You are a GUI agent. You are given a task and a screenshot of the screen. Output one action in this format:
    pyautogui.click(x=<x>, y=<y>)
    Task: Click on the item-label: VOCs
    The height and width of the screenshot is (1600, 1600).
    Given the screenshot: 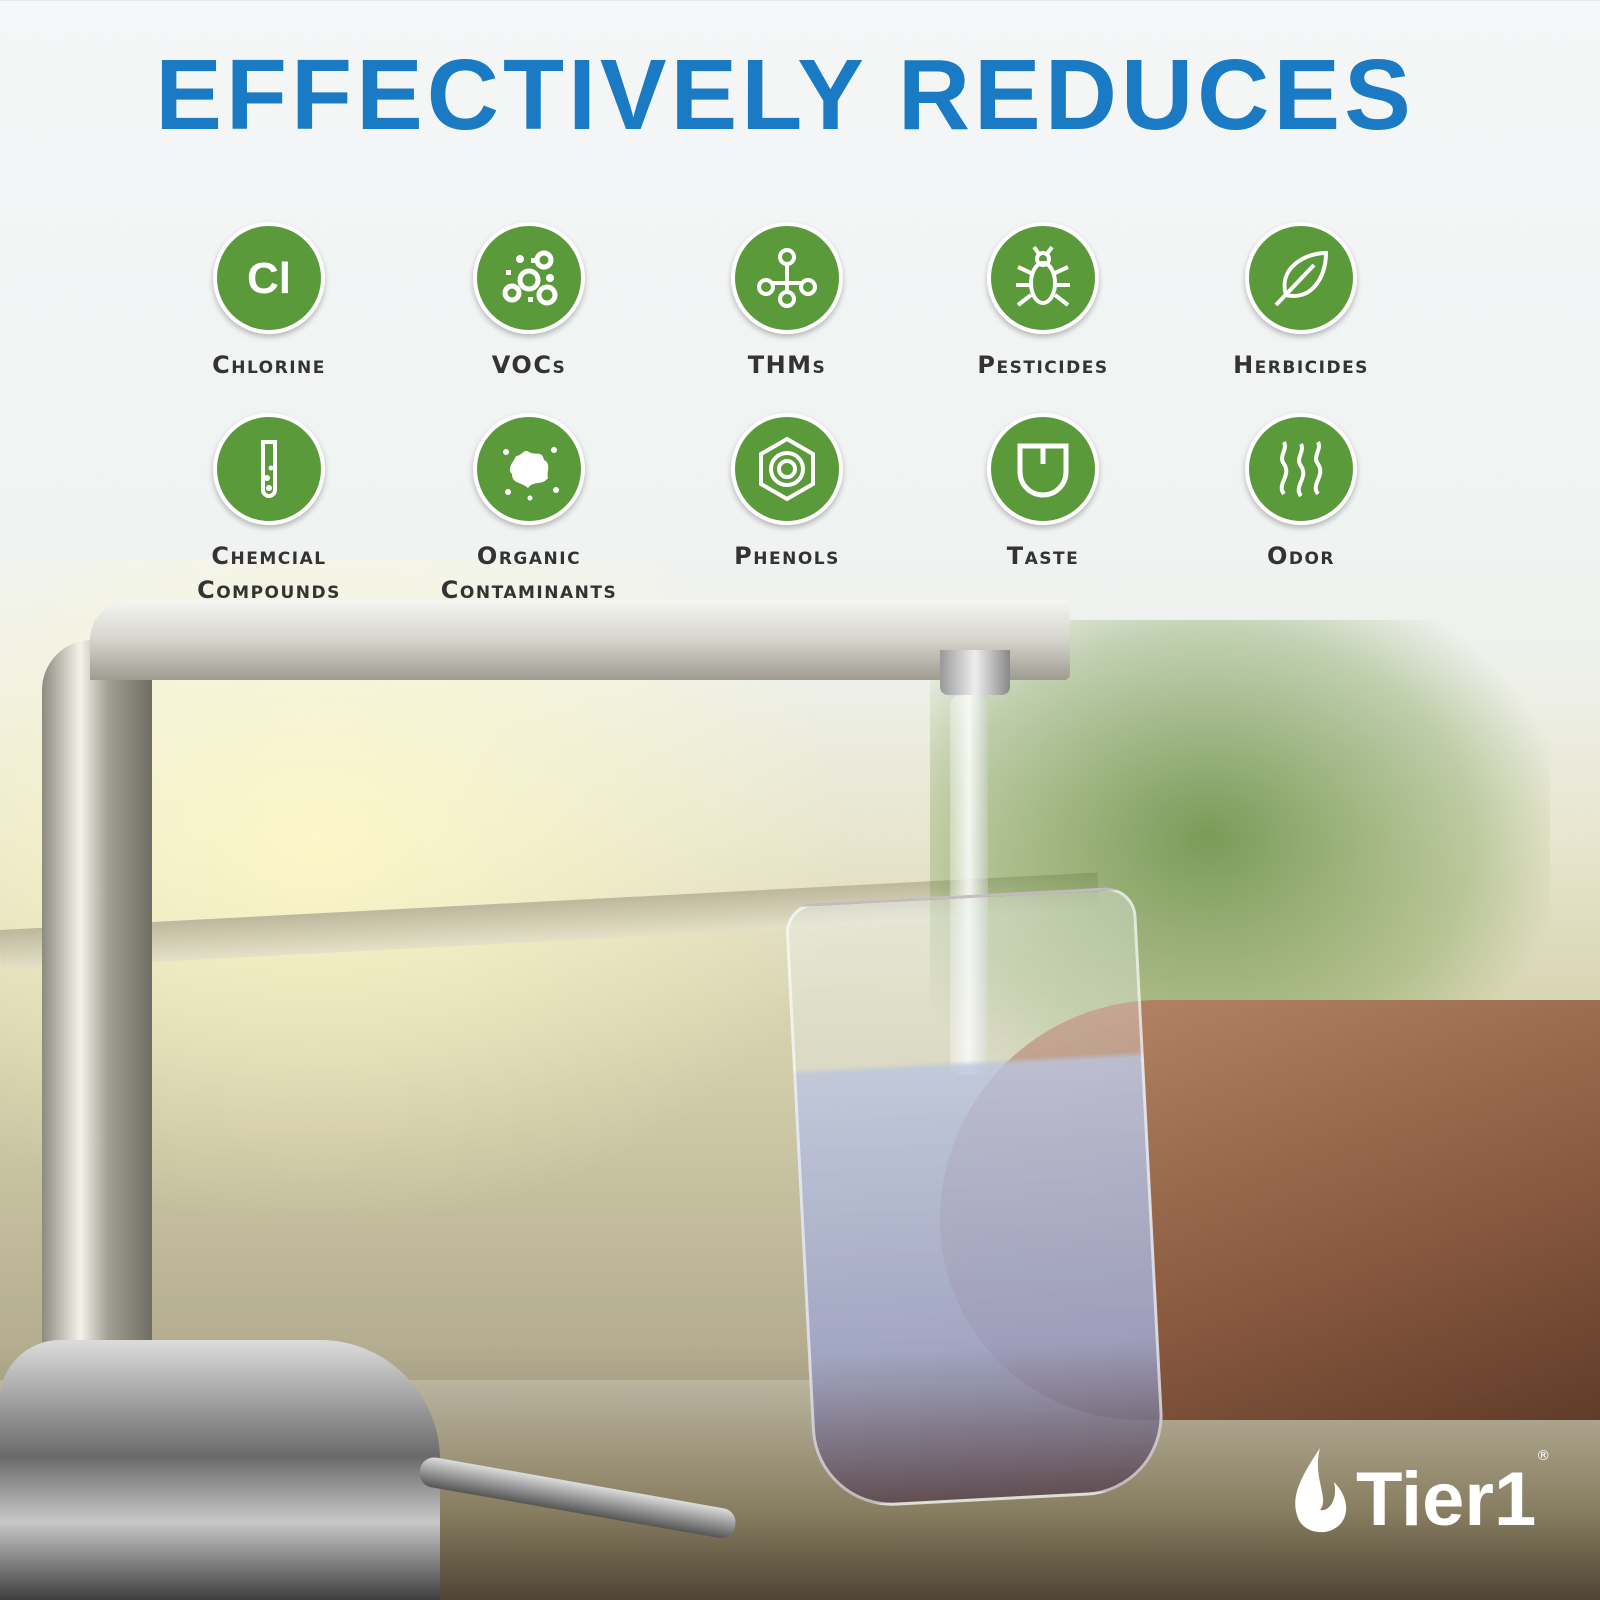 What is the action you would take?
    pyautogui.click(x=529, y=365)
    